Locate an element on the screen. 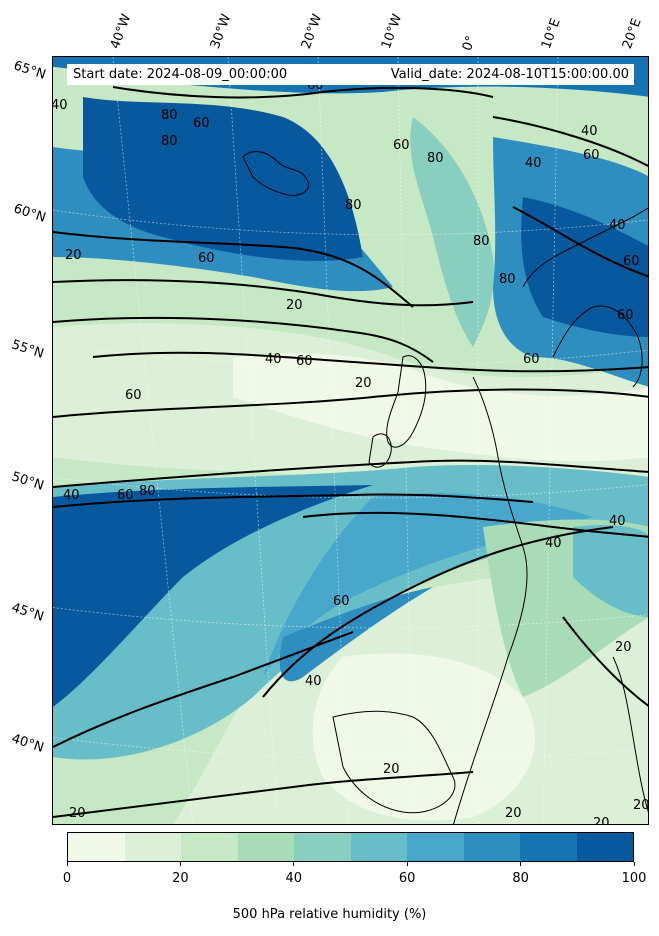  moist-band-core is located at coordinates (213, 596).